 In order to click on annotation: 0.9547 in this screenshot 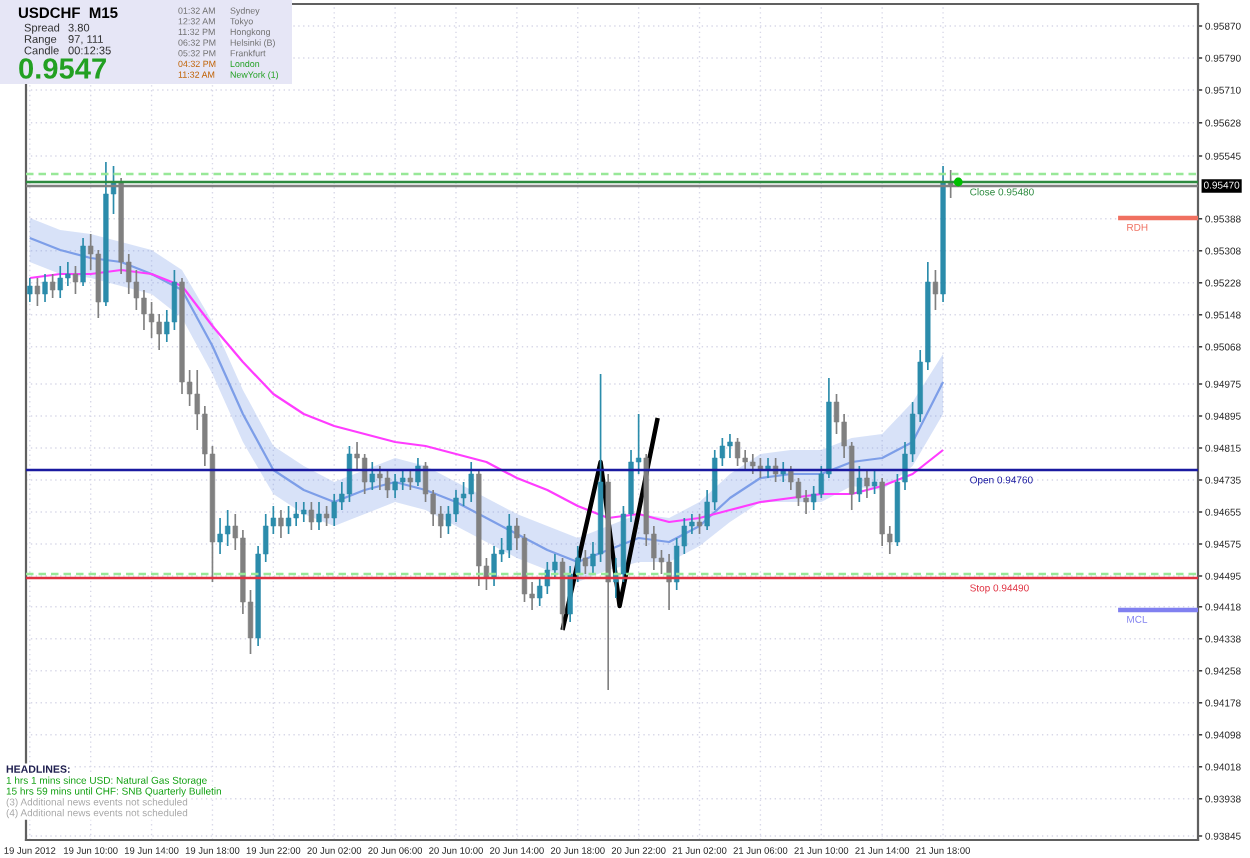, I will do `click(62, 68)`.